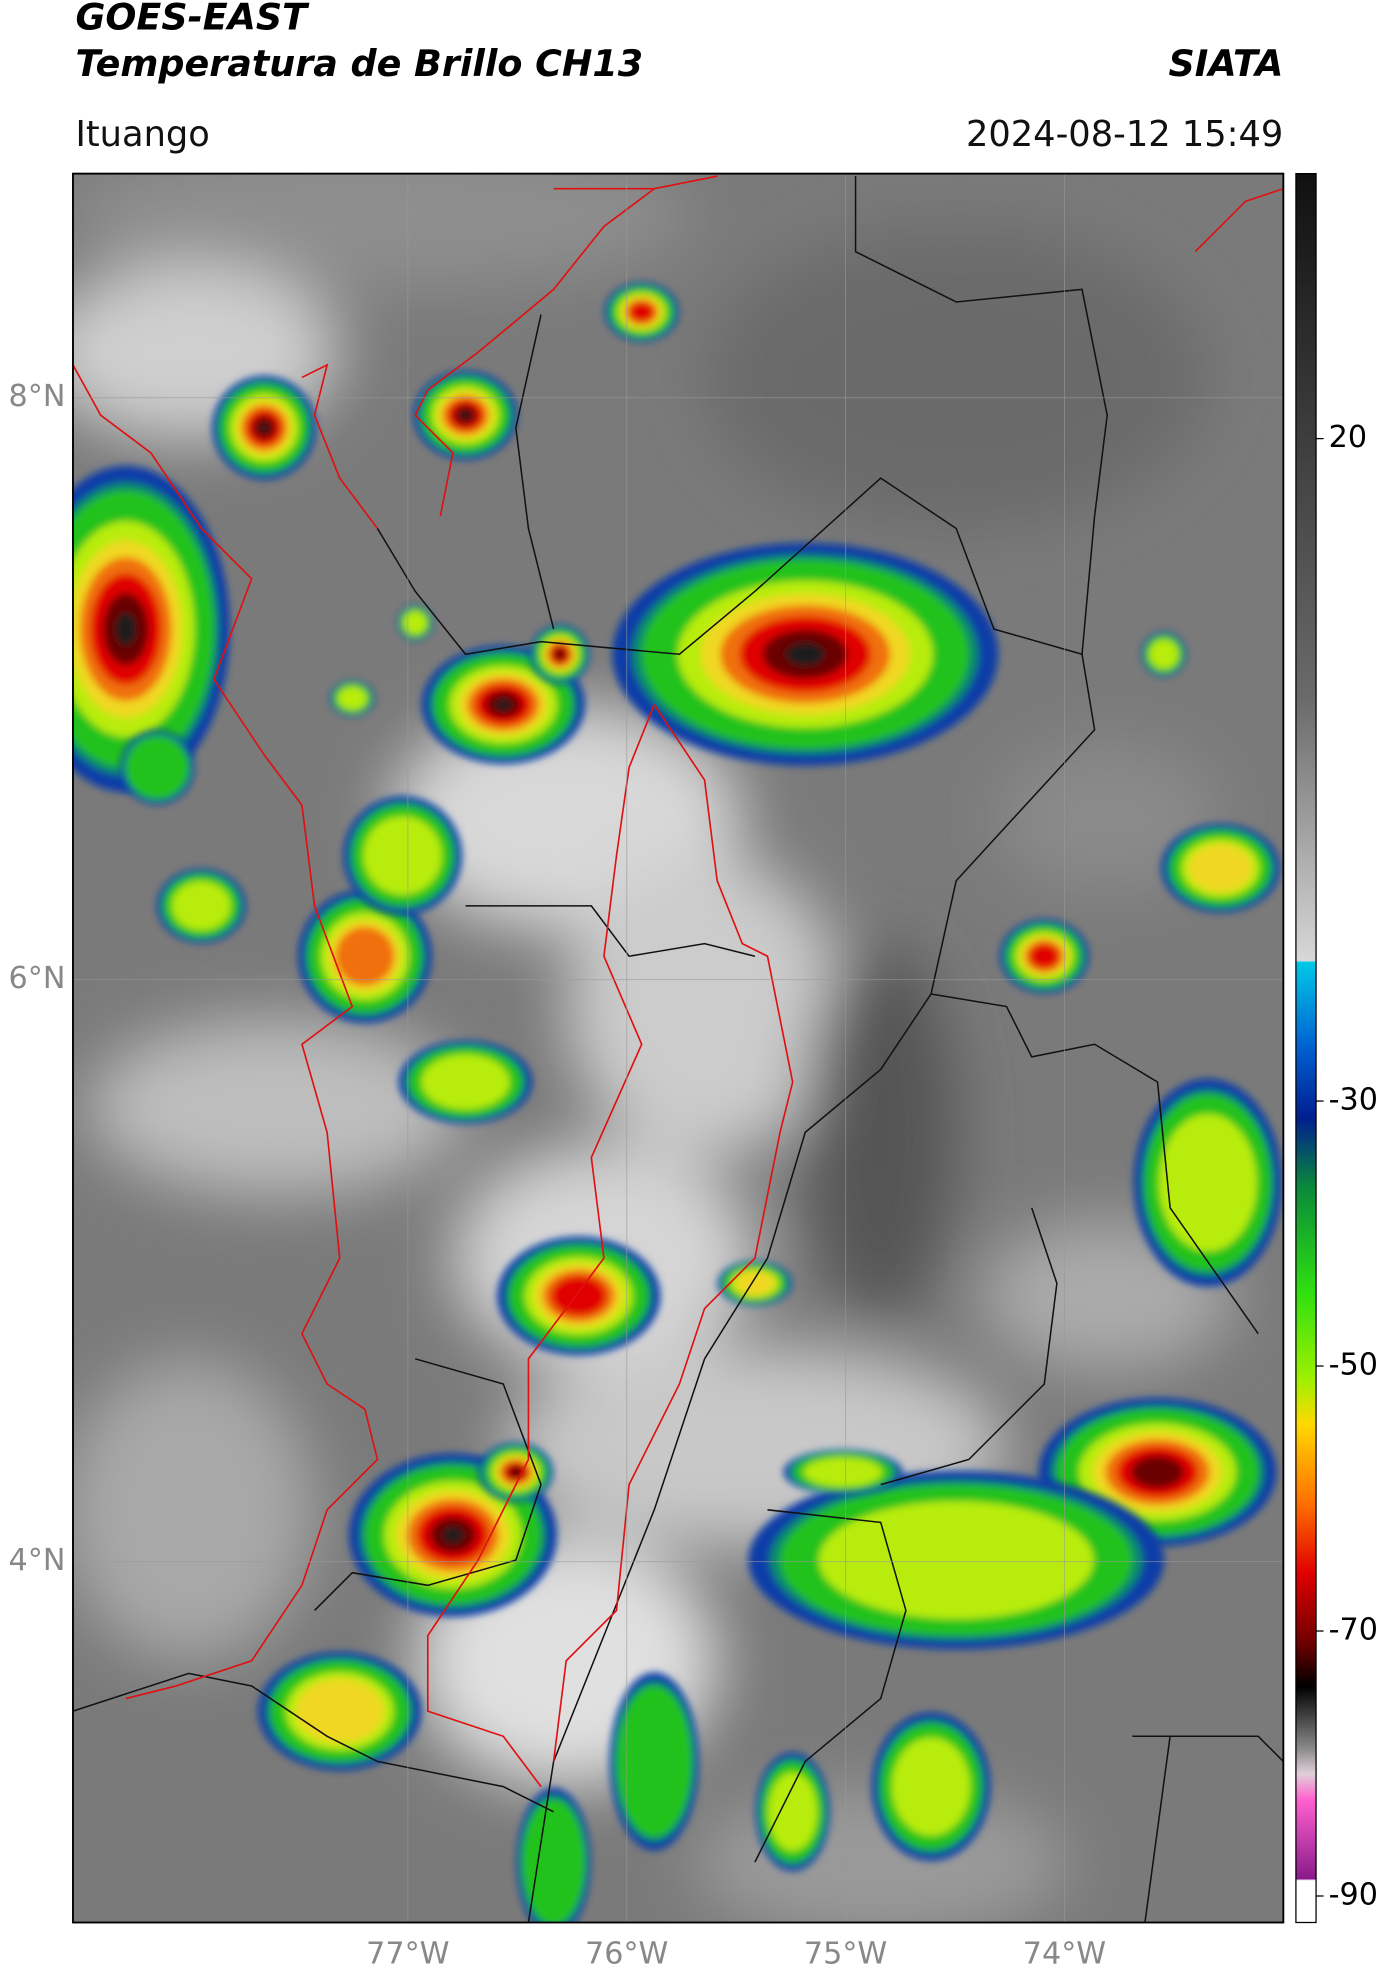 The height and width of the screenshot is (1981, 1384). I want to click on lon-tick-label: 75°W, so click(845, 1954).